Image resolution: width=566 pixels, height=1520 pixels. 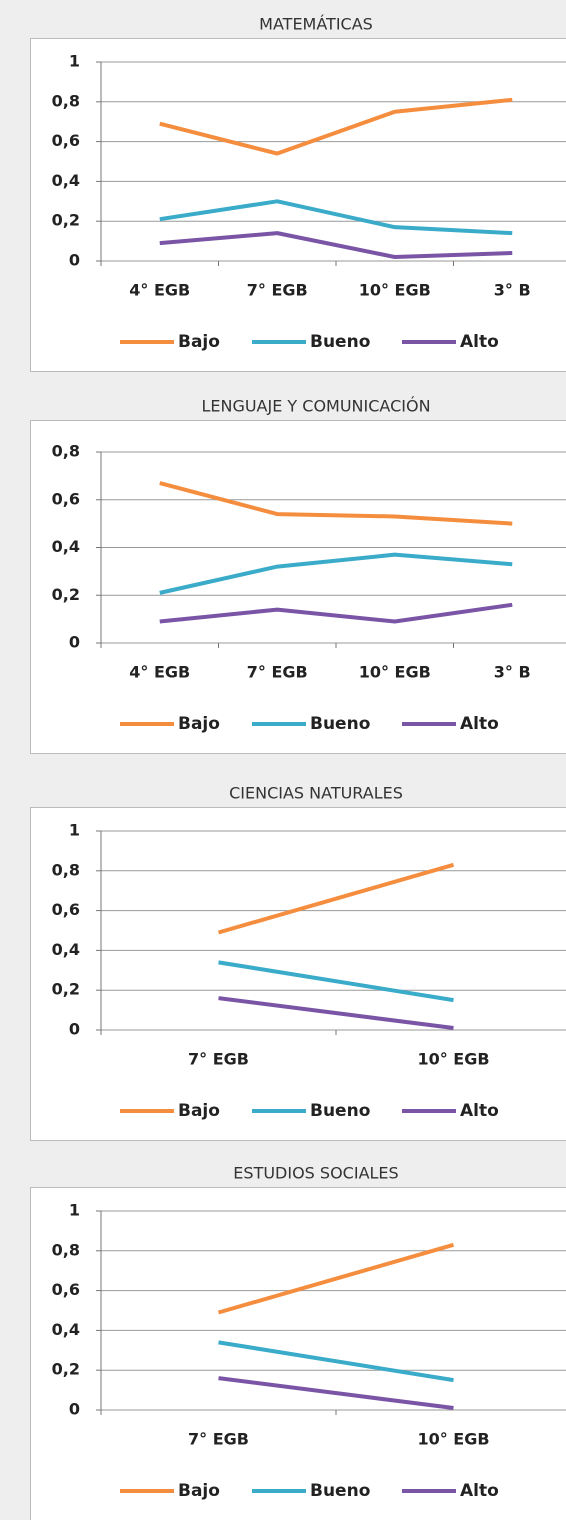 What do you see at coordinates (315, 1173) in the screenshot?
I see `chart-title: ESTUDIOS SOCIALES` at bounding box center [315, 1173].